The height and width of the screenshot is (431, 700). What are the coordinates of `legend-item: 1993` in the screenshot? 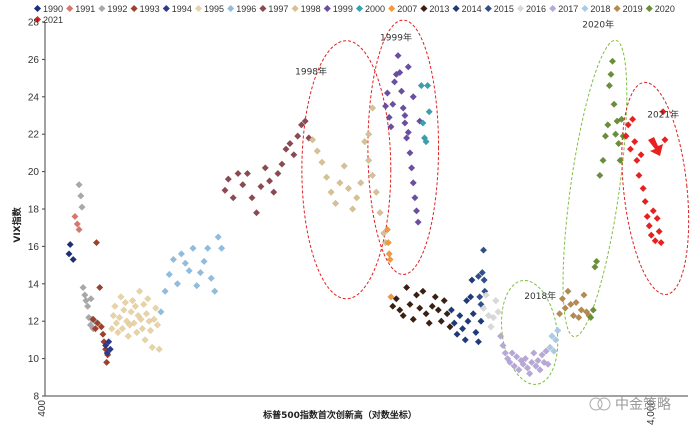 It's located at (145, 9).